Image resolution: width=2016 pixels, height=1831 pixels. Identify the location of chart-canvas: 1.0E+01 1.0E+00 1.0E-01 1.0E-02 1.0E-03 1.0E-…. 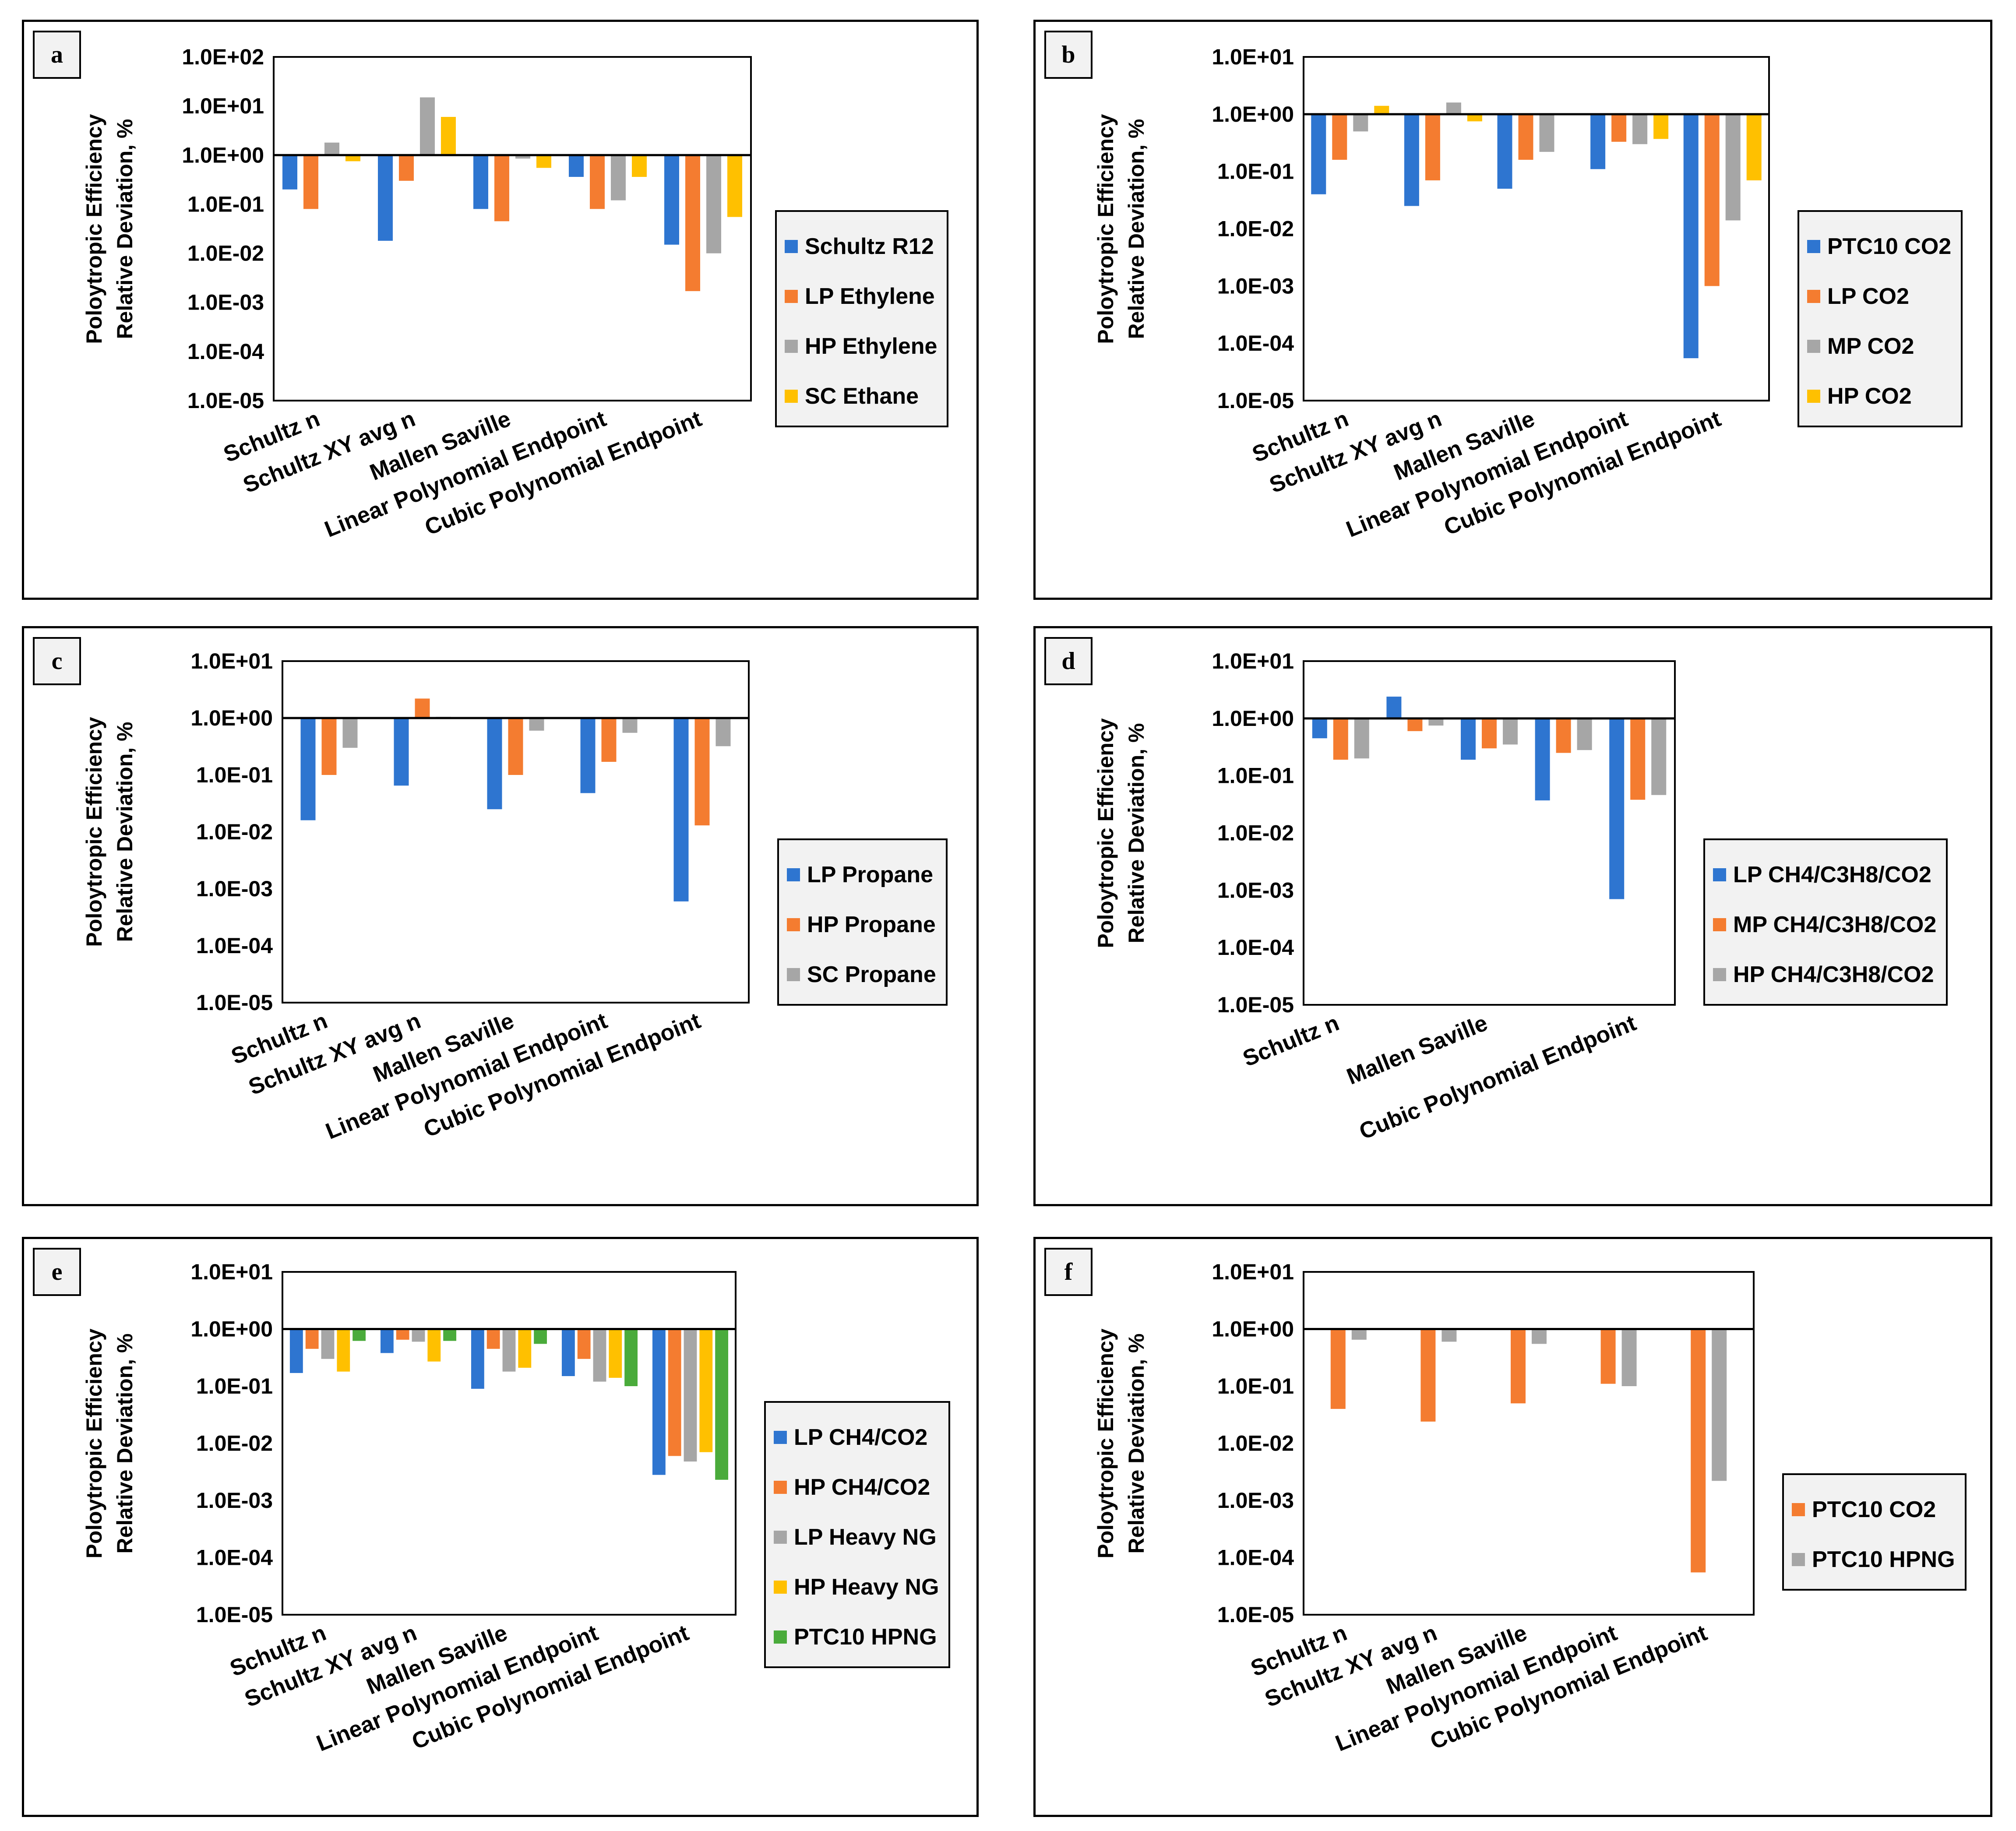
(470, 896).